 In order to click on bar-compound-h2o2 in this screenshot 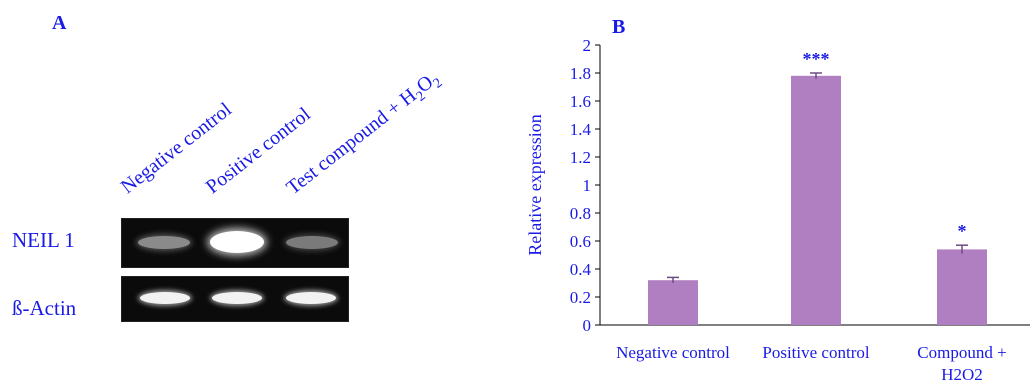, I will do `click(962, 287)`.